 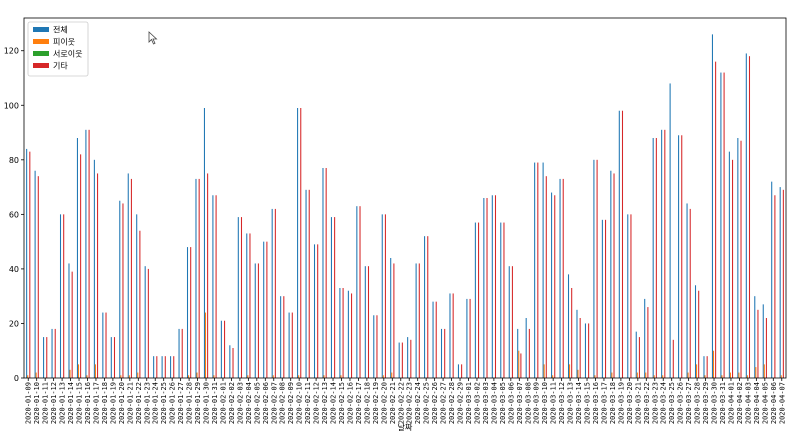 What do you see at coordinates (122, 403) in the screenshot?
I see `x-tick-label: 2020-01-20` at bounding box center [122, 403].